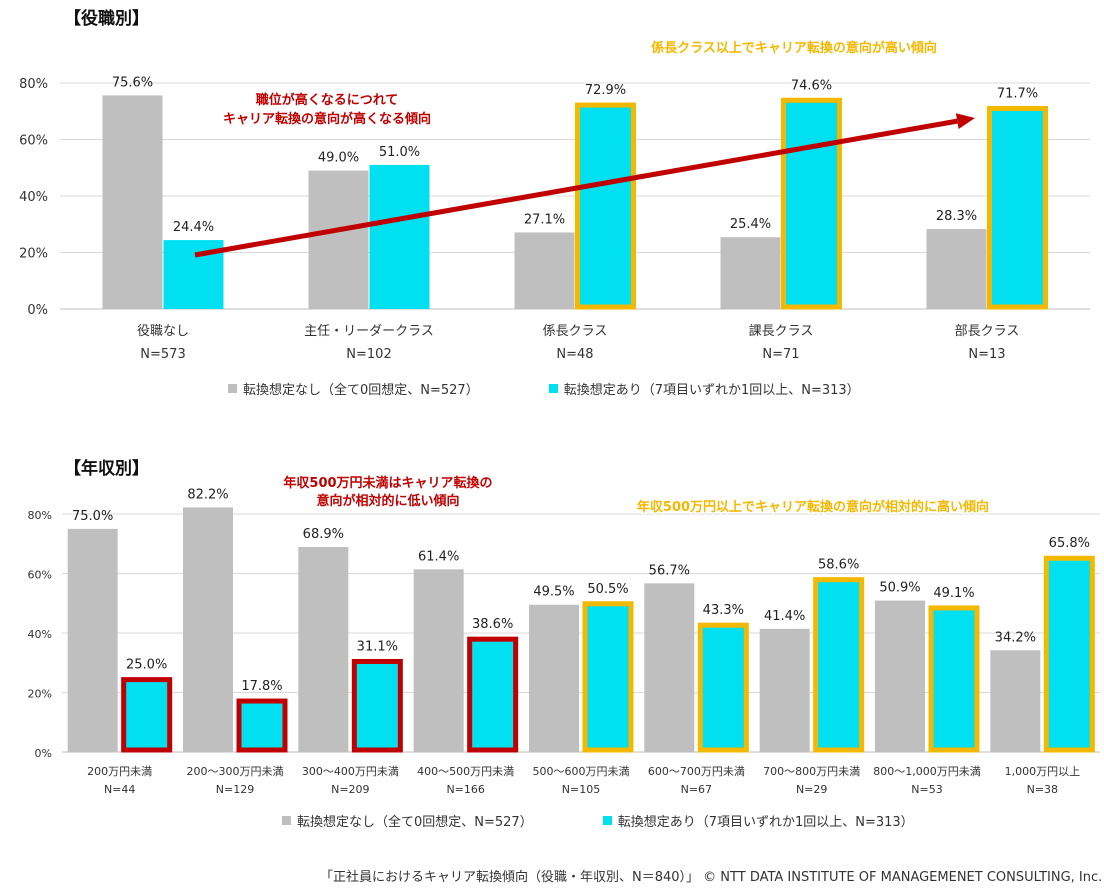 The width and height of the screenshot is (1104, 890). Describe the element at coordinates (261, 686) in the screenshot. I see `data-label-series2: 17.8%` at that location.